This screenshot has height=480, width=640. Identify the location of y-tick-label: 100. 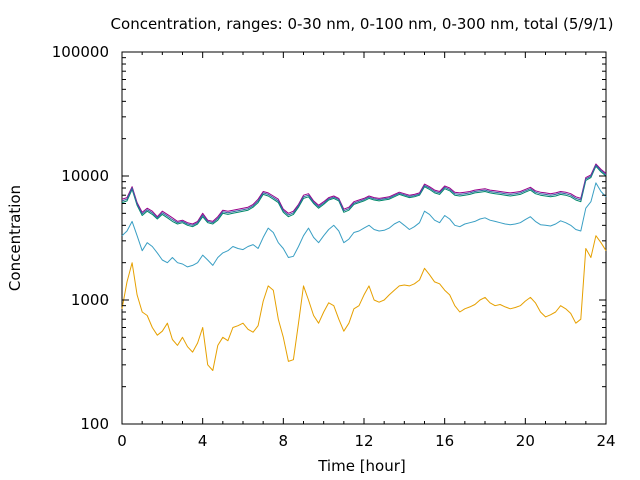
(94, 424).